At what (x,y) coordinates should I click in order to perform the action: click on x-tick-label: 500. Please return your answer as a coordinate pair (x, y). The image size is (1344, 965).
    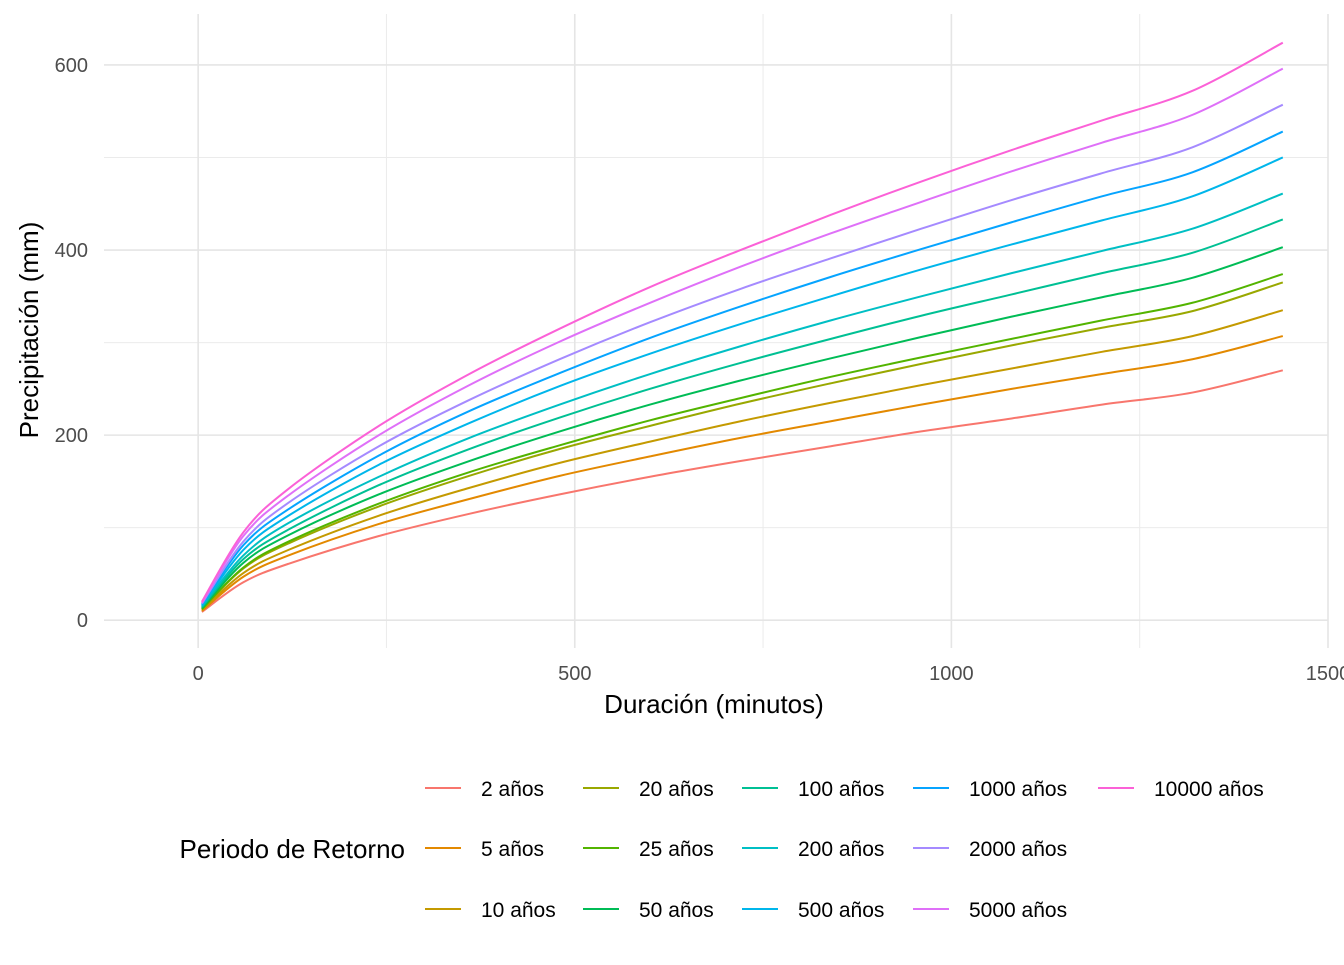
    Looking at the image, I should click on (574, 674).